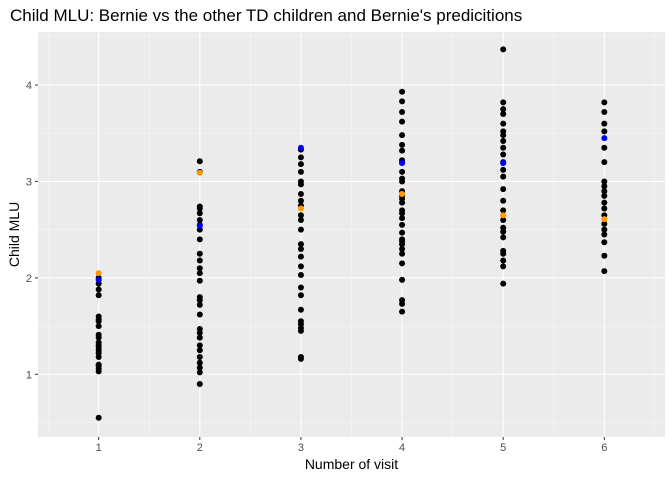 This screenshot has width=672, height=480. Describe the element at coordinates (14, 234) in the screenshot. I see `y-axis-title: Child MLU` at that location.